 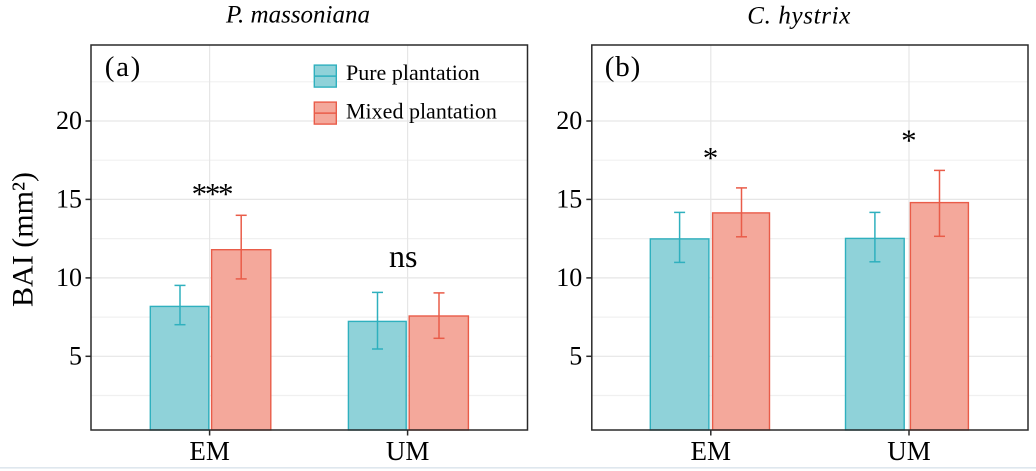 I want to click on svg-text: Mixed plantation, so click(x=421, y=110).